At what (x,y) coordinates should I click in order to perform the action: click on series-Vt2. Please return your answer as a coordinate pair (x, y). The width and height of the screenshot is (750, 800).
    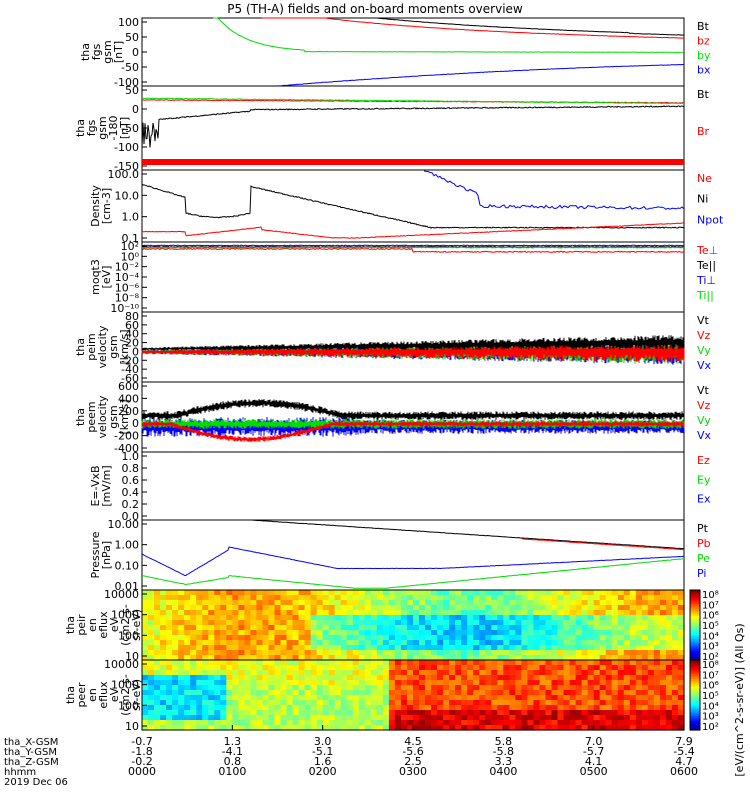
    Looking at the image, I should click on (413, 410).